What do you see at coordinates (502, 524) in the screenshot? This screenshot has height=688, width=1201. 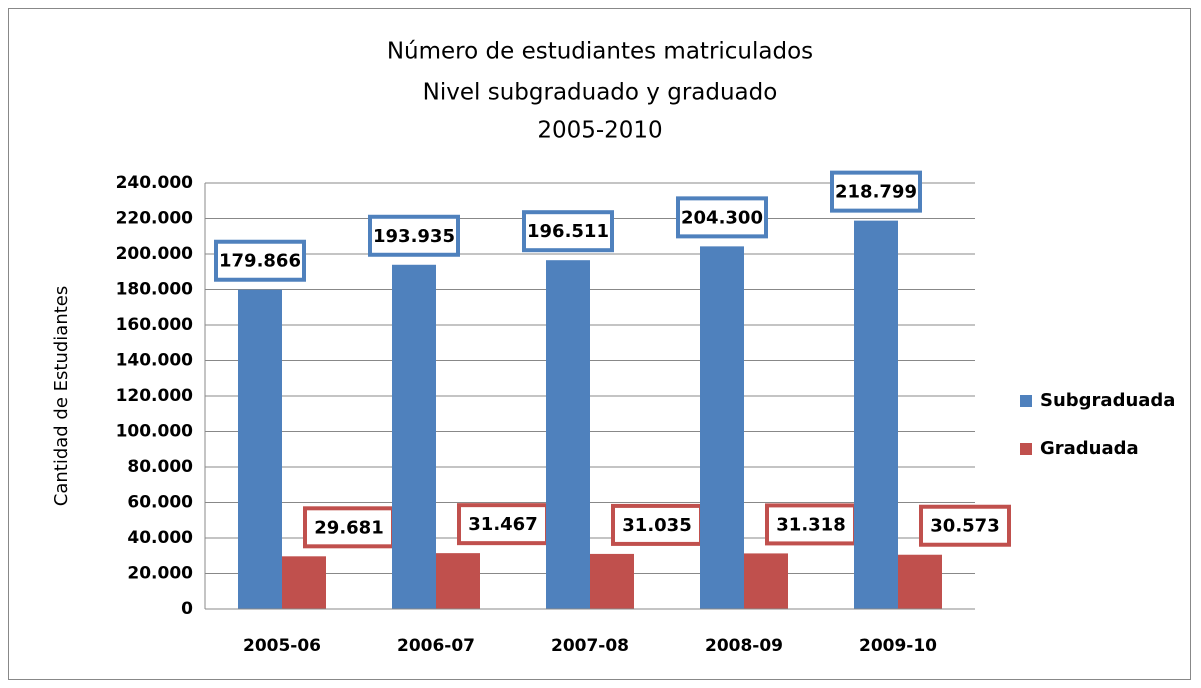 I see `data-label: 31.467` at bounding box center [502, 524].